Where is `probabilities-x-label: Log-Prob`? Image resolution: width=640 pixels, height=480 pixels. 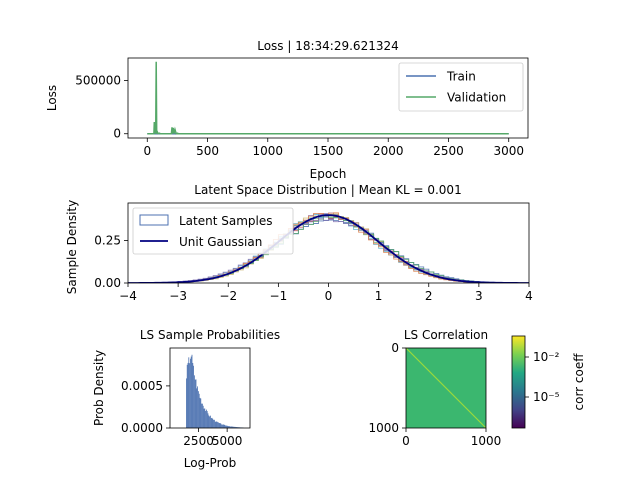
probabilities-x-label: Log-Prob is located at coordinates (210, 463).